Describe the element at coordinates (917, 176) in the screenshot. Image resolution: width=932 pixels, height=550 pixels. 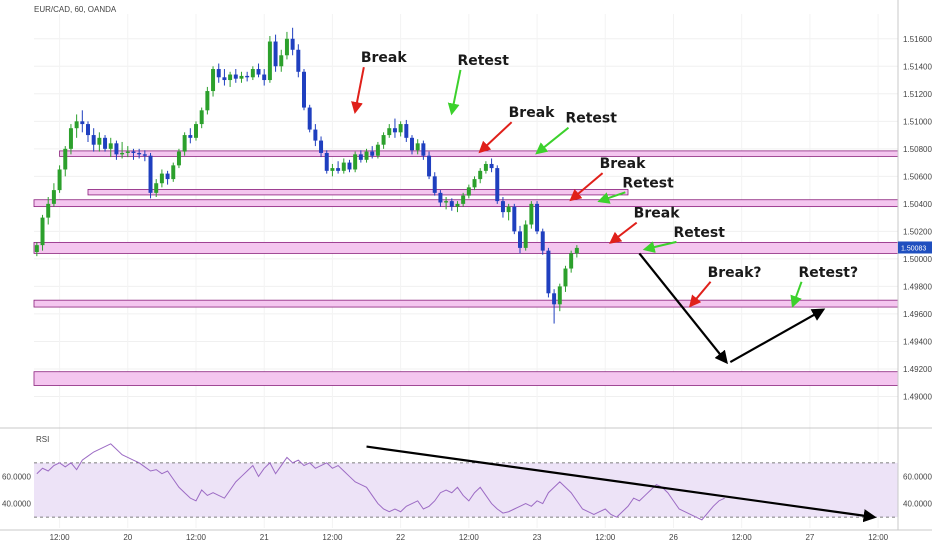
I see `price-tick-label: 1.50600` at that location.